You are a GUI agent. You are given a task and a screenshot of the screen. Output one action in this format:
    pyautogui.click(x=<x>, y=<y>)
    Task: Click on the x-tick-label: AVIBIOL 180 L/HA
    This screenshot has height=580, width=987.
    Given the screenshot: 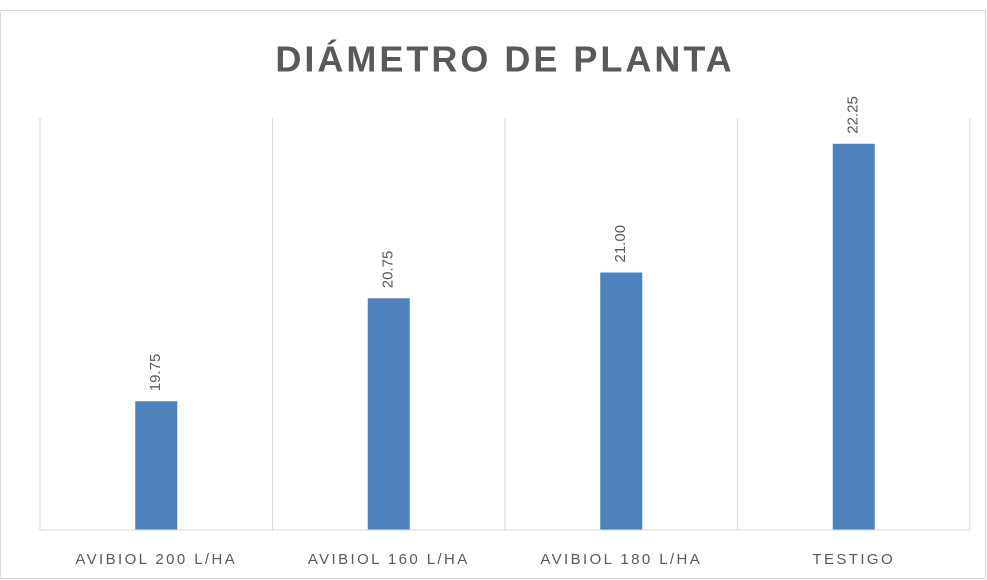 What is the action you would take?
    pyautogui.click(x=621, y=559)
    